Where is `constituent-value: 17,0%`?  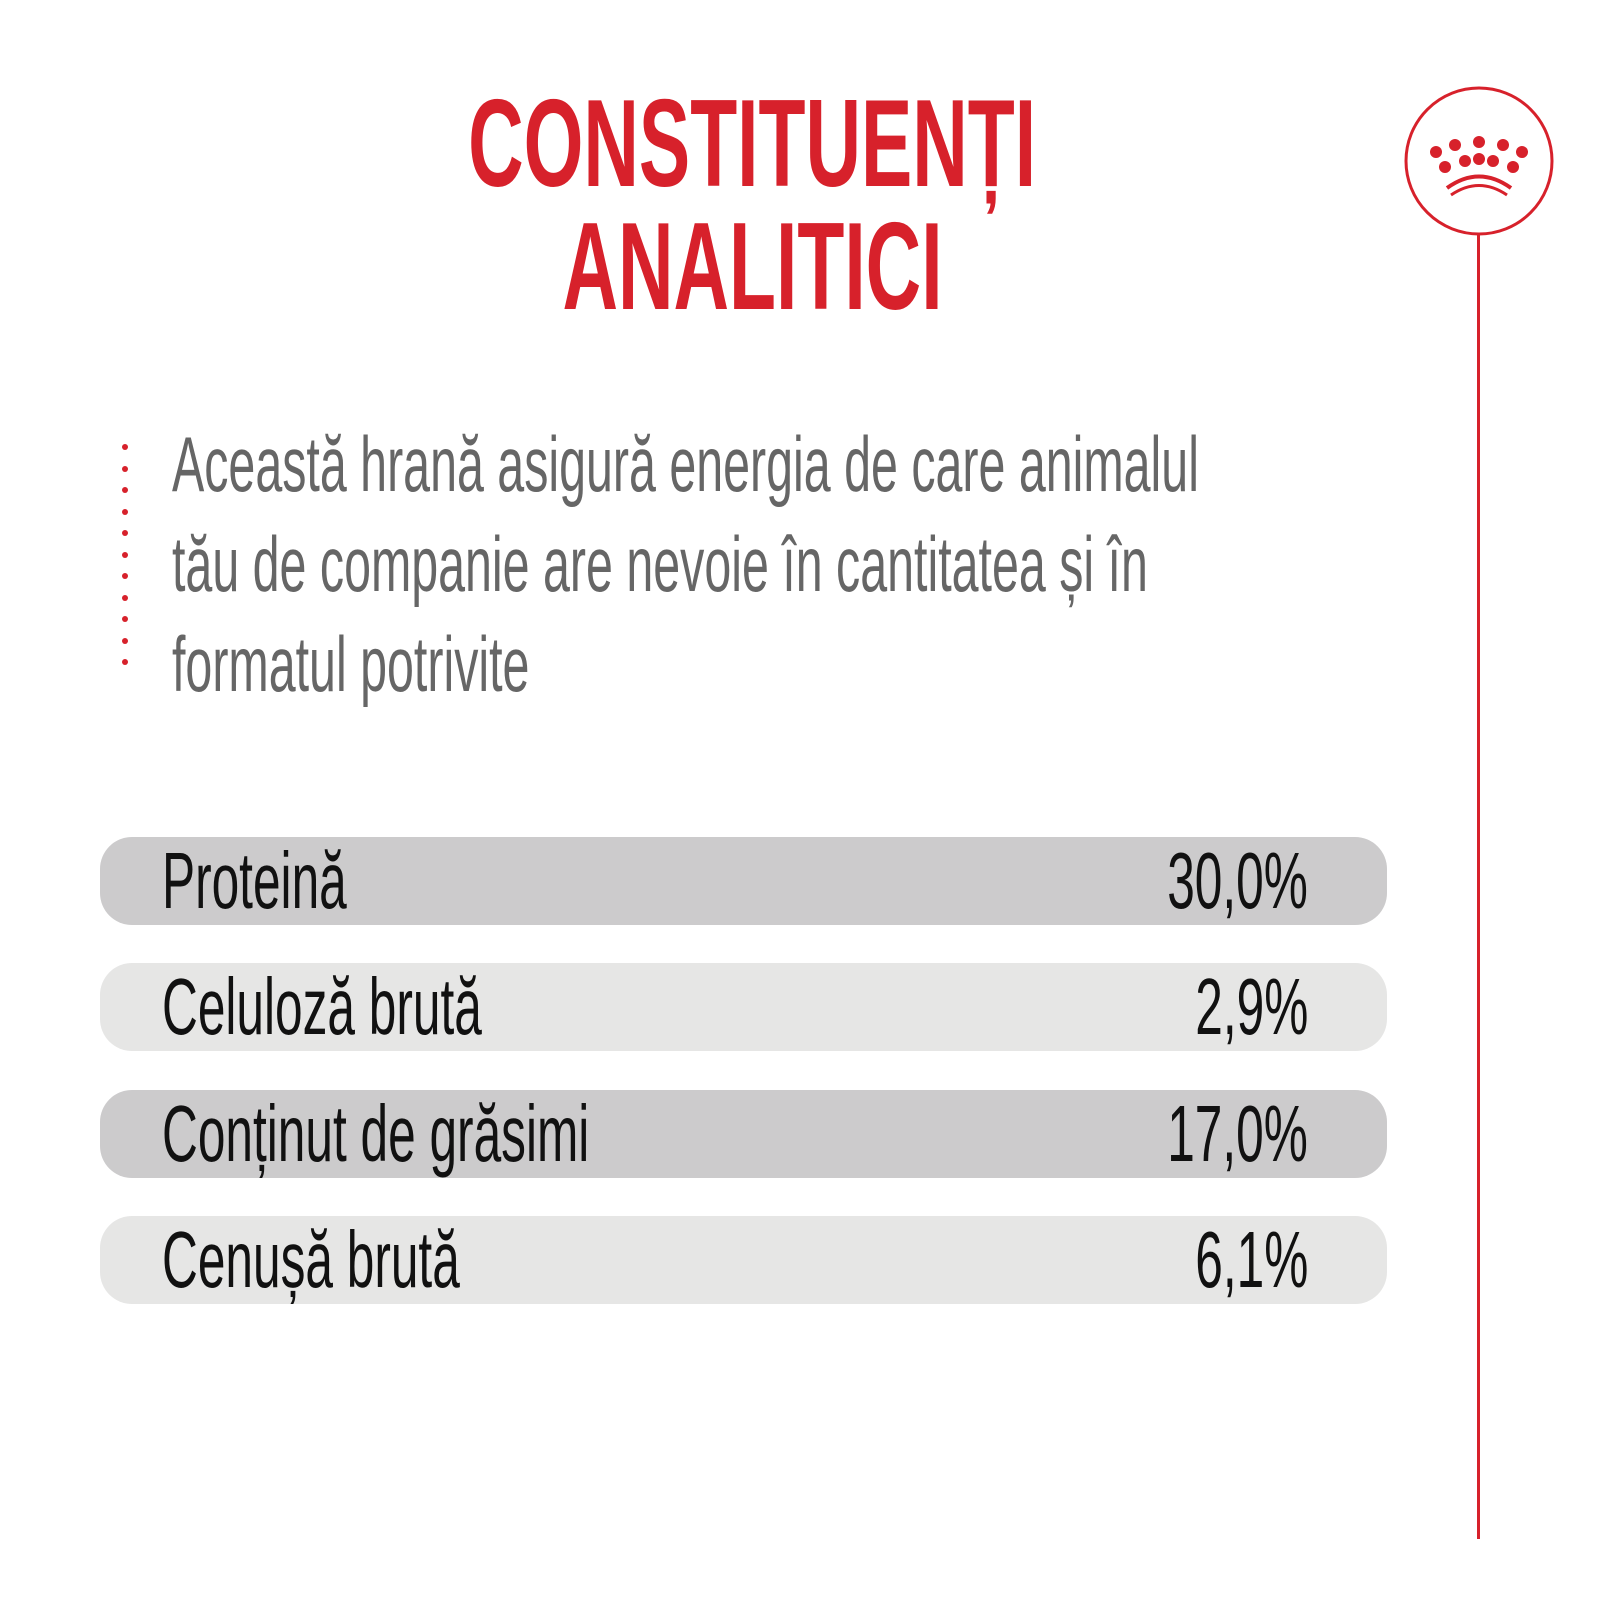 constituent-value: 17,0% is located at coordinates (1237, 1133).